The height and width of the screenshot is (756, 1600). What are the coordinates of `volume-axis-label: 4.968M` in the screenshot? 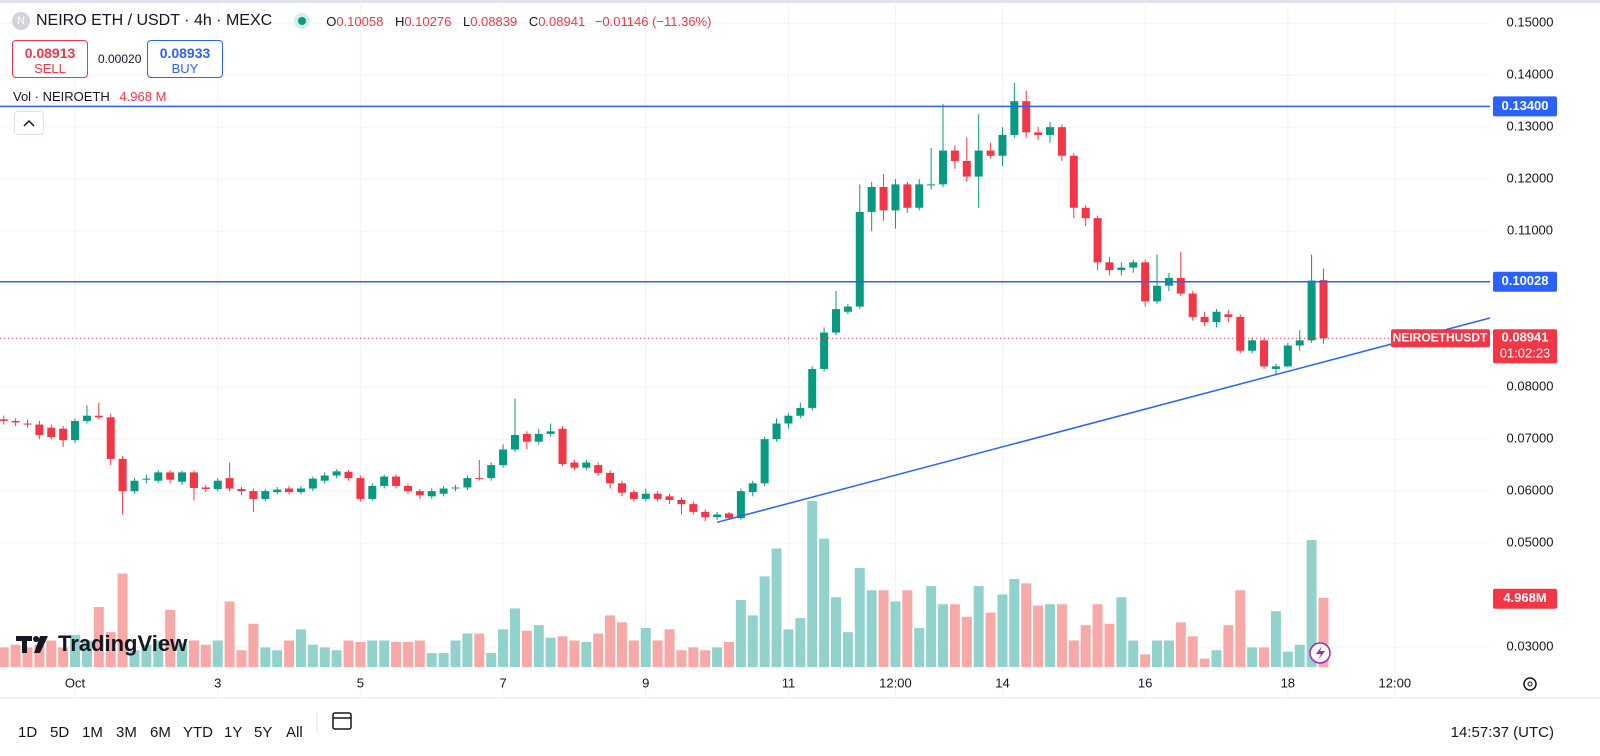 It's located at (1524, 597).